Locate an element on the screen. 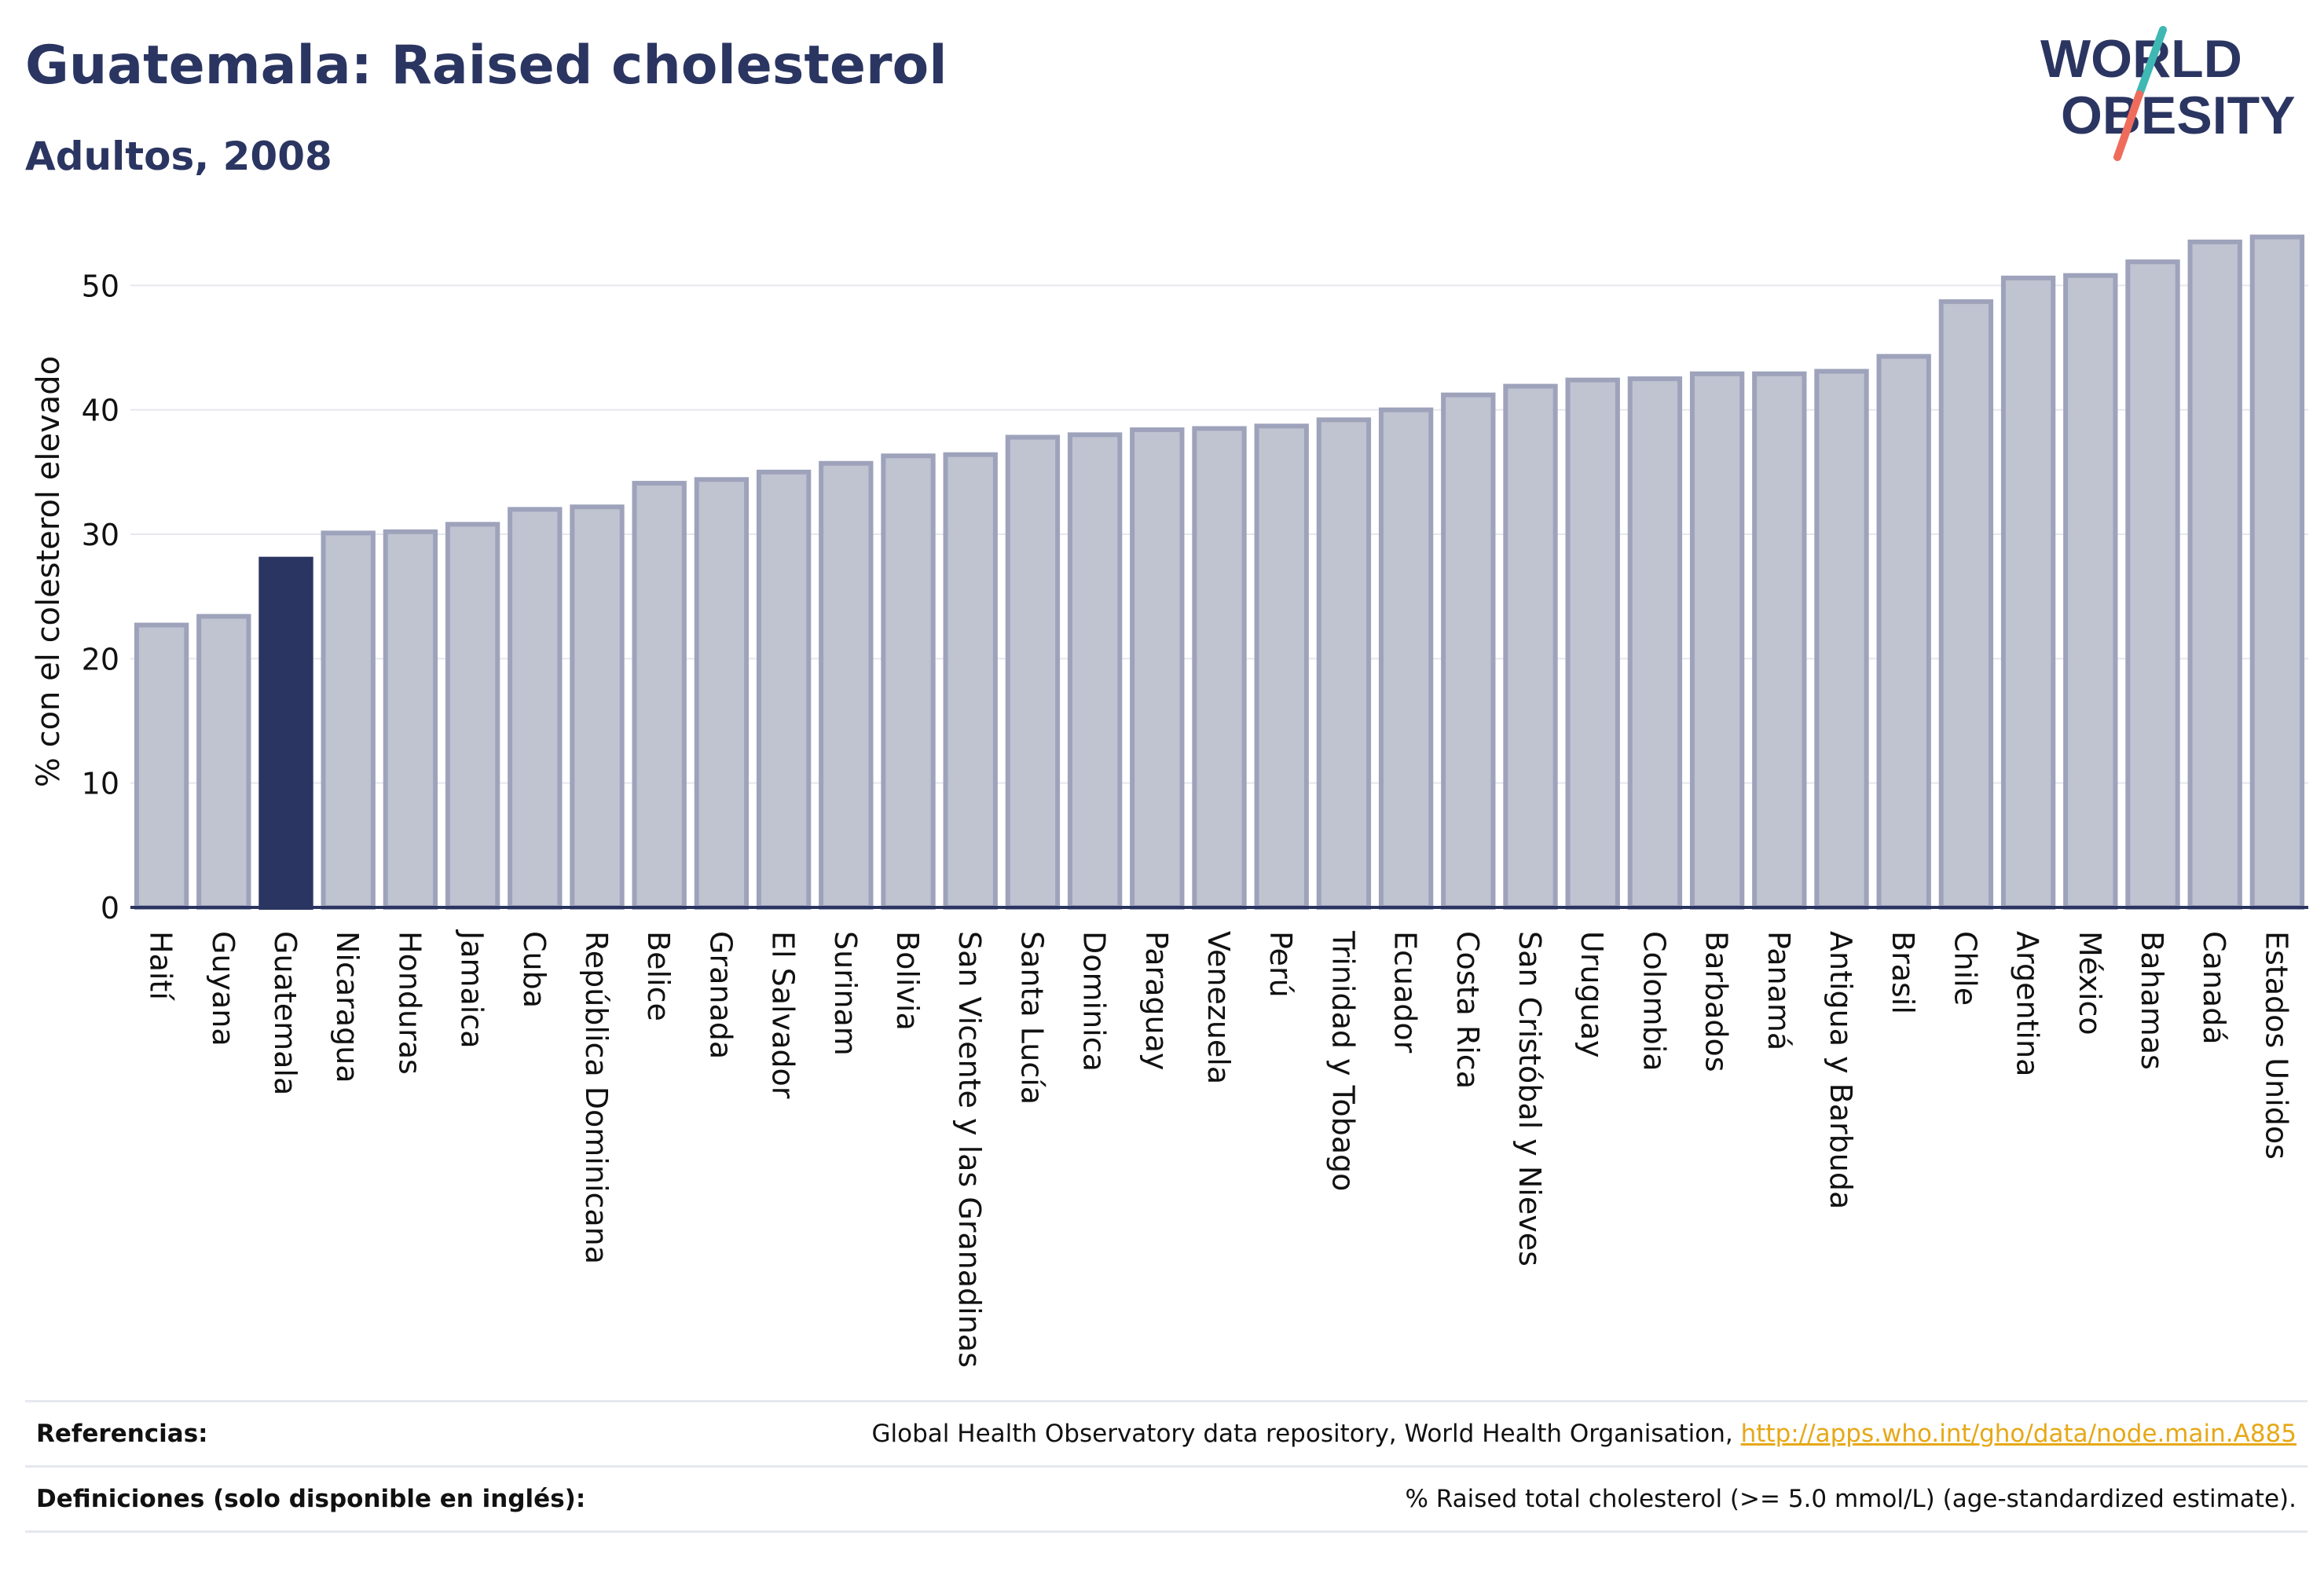  y-tick-label: 40 is located at coordinates (100, 411).